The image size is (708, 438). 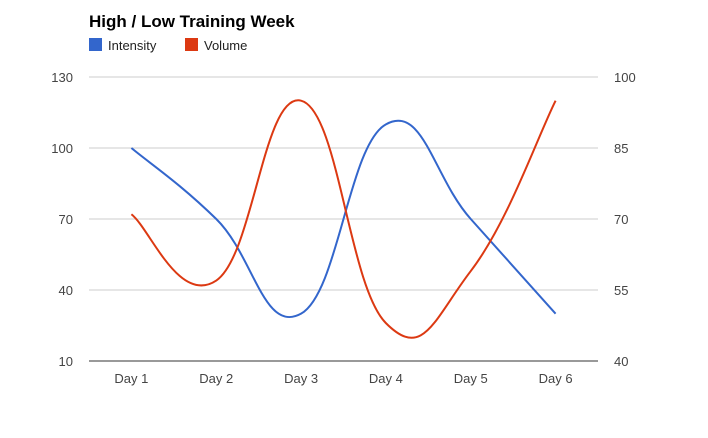 What do you see at coordinates (556, 378) in the screenshot?
I see `x-tick-label: Day 6` at bounding box center [556, 378].